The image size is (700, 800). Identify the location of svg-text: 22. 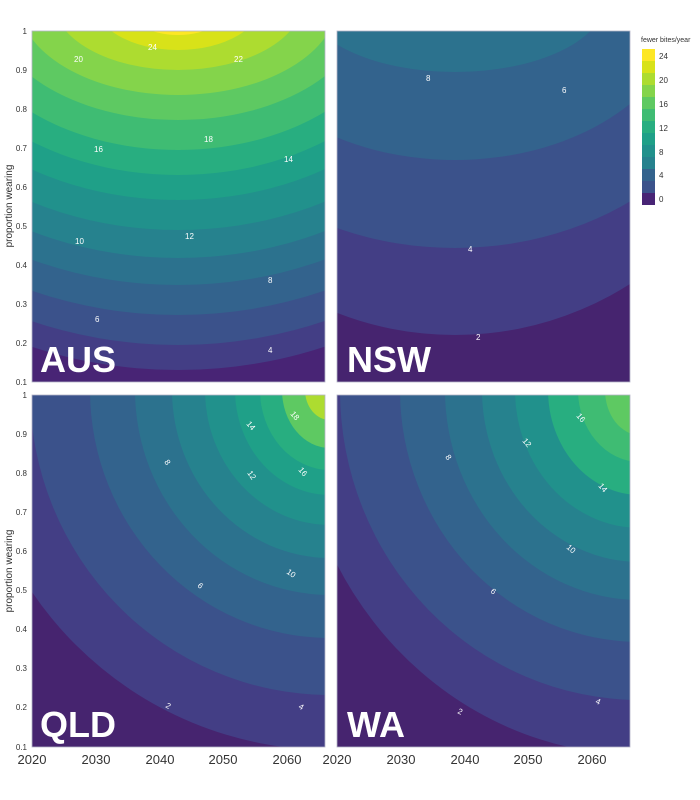
(238, 59).